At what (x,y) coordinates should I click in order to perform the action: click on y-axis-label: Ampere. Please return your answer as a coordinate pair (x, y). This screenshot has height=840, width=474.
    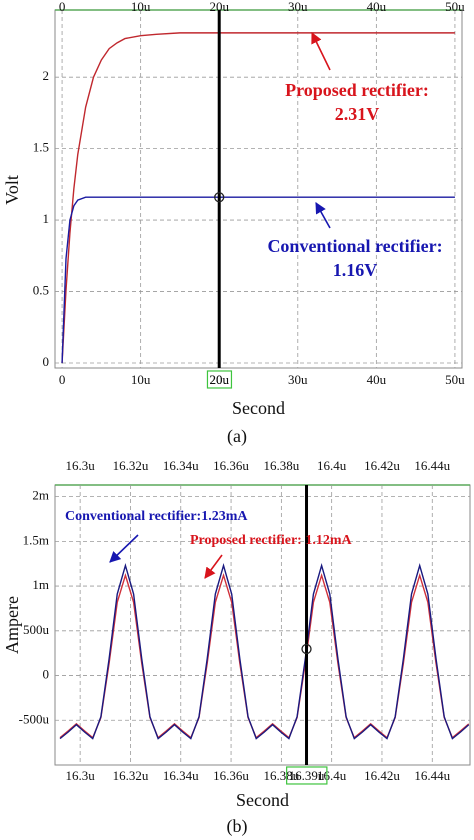
    Looking at the image, I should click on (12, 625).